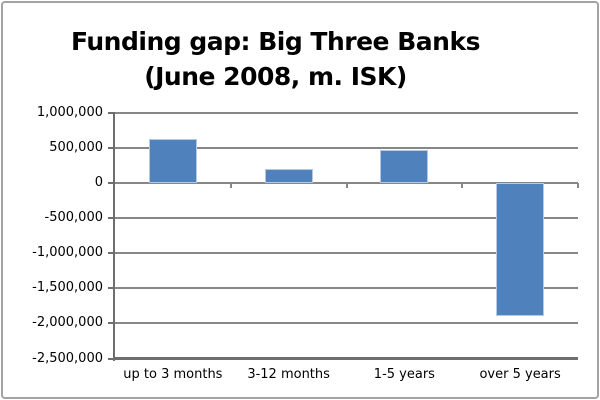 The width and height of the screenshot is (600, 400). I want to click on y-axis-line, so click(114, 236).